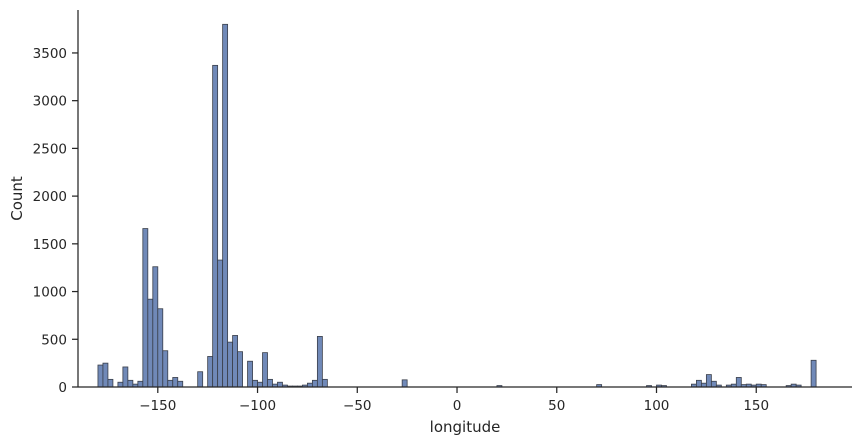 This screenshot has width=862, height=445. What do you see at coordinates (257, 406) in the screenshot?
I see `x-tick-label: −100` at bounding box center [257, 406].